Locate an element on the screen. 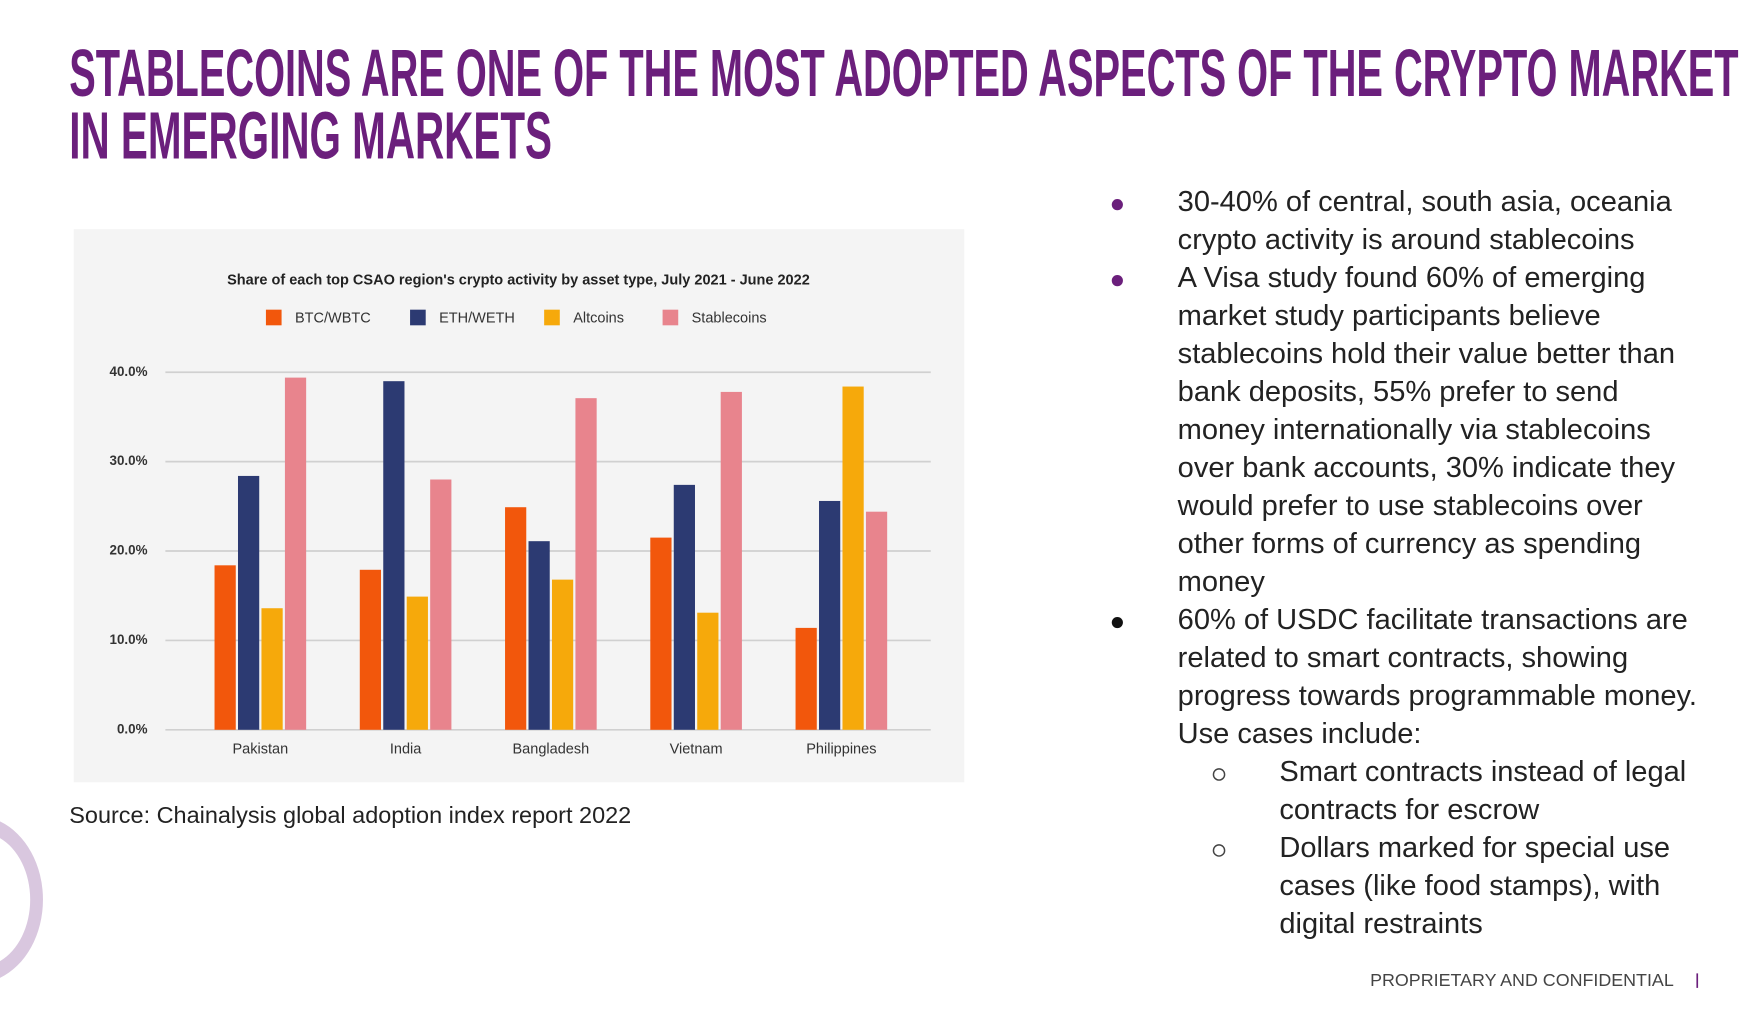  bullet-text: Use cases include: is located at coordinates (1300, 734).